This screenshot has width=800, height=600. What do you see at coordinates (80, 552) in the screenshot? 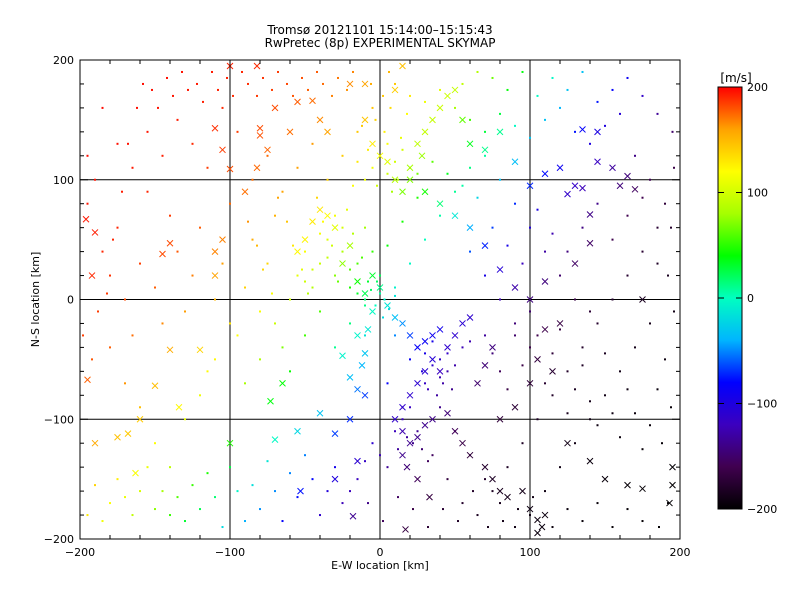
I see `x-tick-label: −200` at bounding box center [80, 552].